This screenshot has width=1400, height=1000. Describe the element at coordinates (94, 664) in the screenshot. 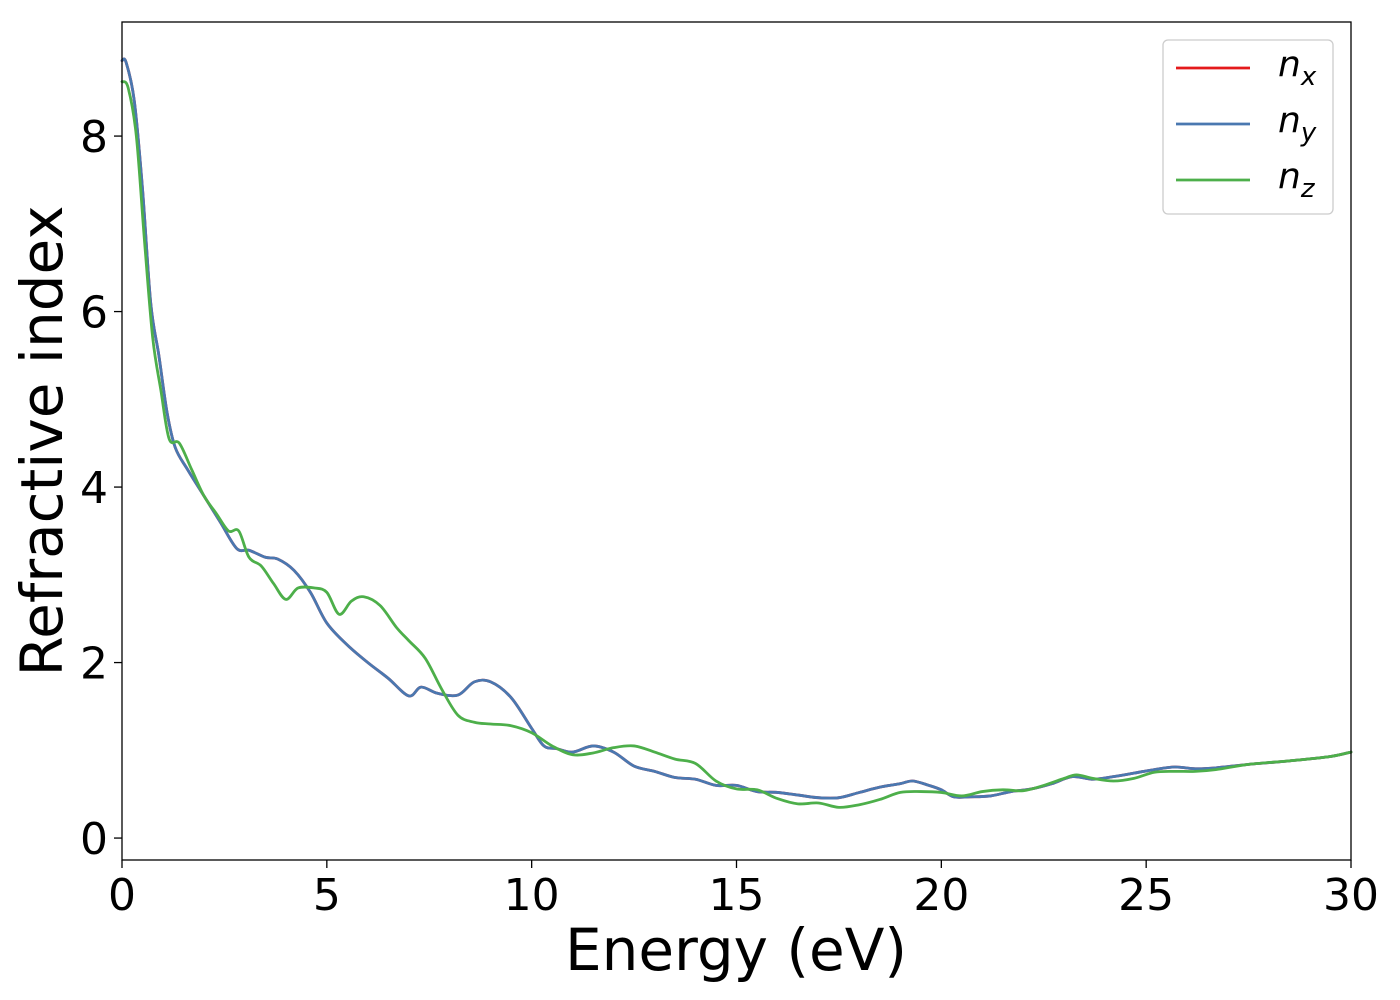

I see `y-tick-label: 2` at that location.